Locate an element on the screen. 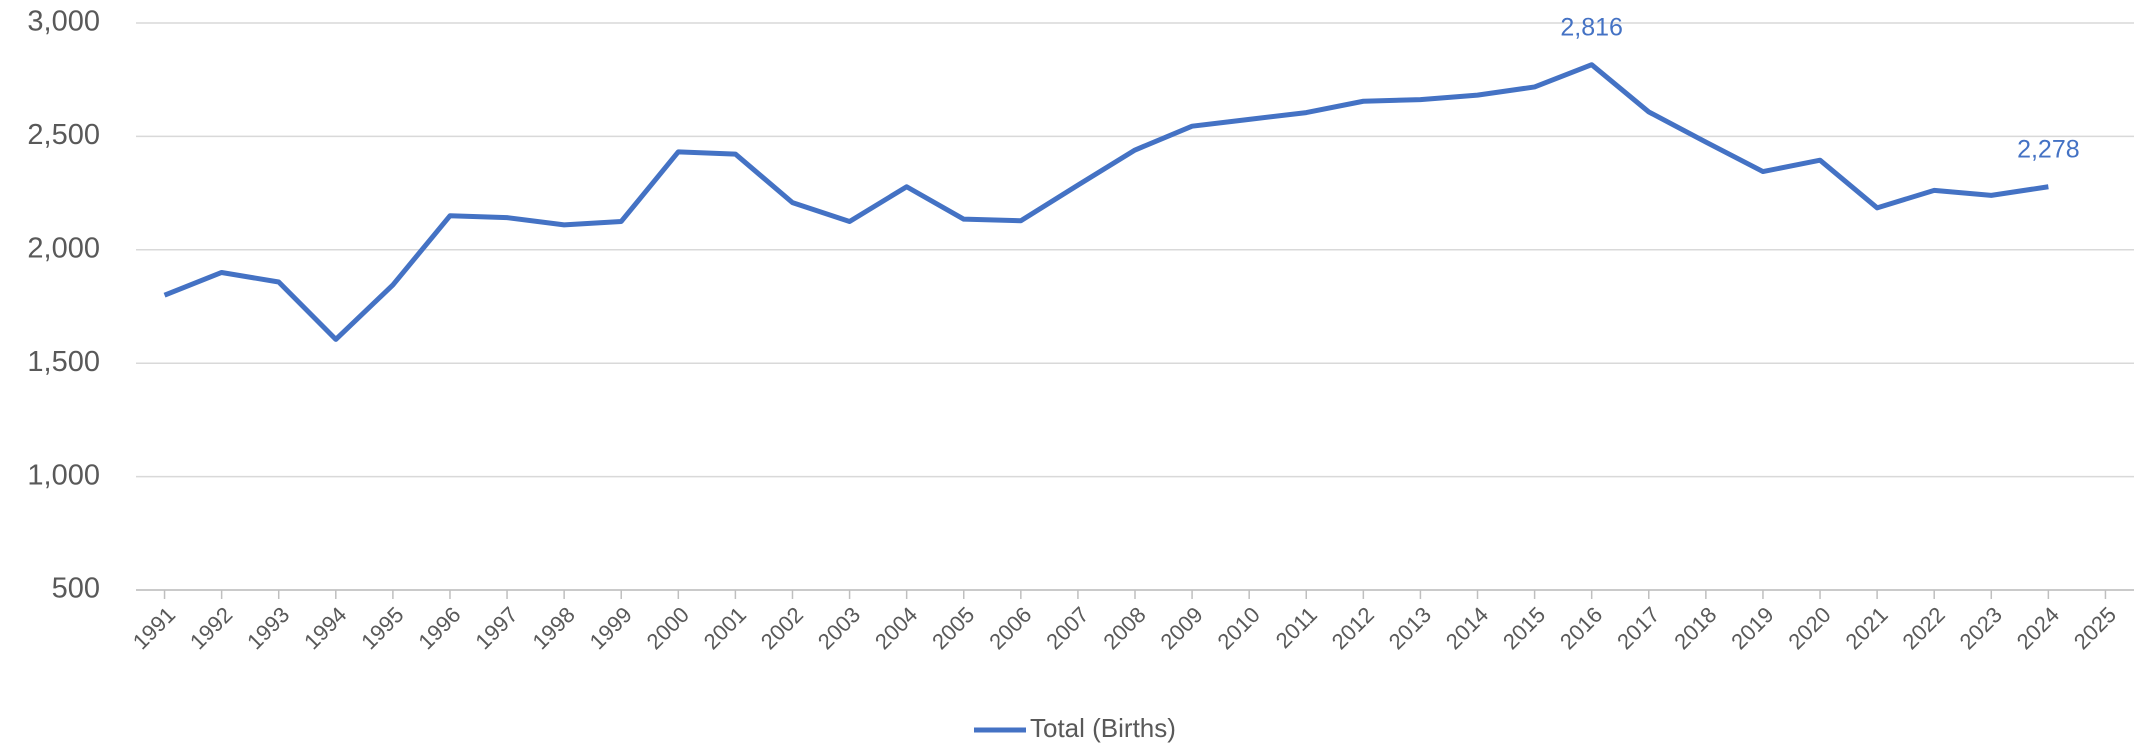  x-tick-label: 2005 is located at coordinates (953, 628).